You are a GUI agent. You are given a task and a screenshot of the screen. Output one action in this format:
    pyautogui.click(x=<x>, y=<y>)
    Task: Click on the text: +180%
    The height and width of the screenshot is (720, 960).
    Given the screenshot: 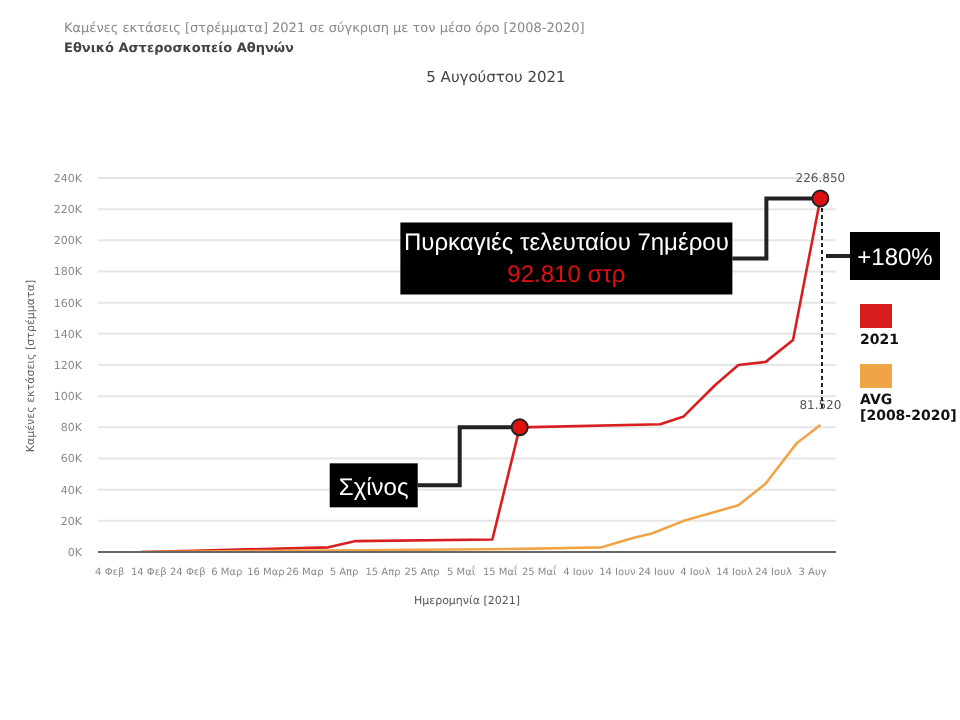 What is the action you would take?
    pyautogui.click(x=895, y=257)
    